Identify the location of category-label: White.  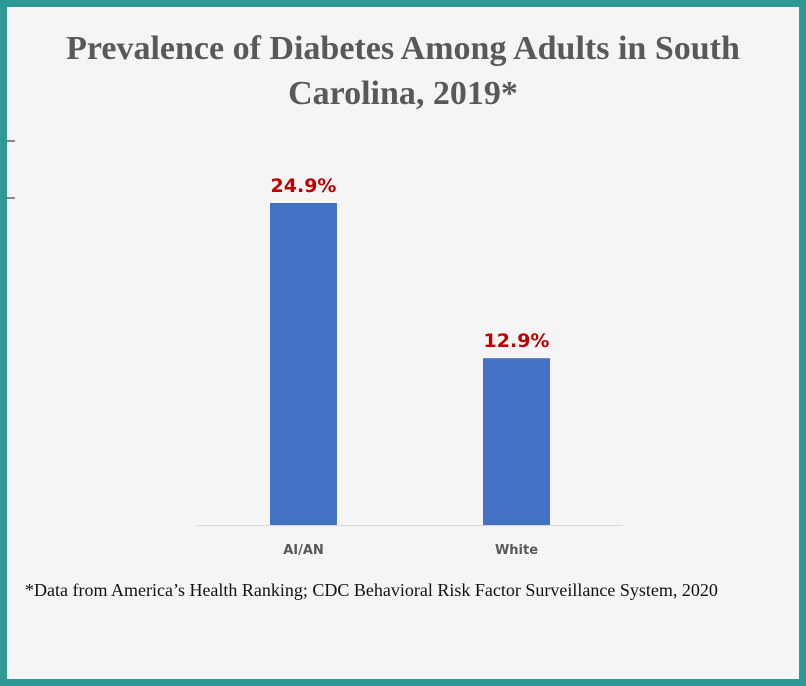
(516, 550).